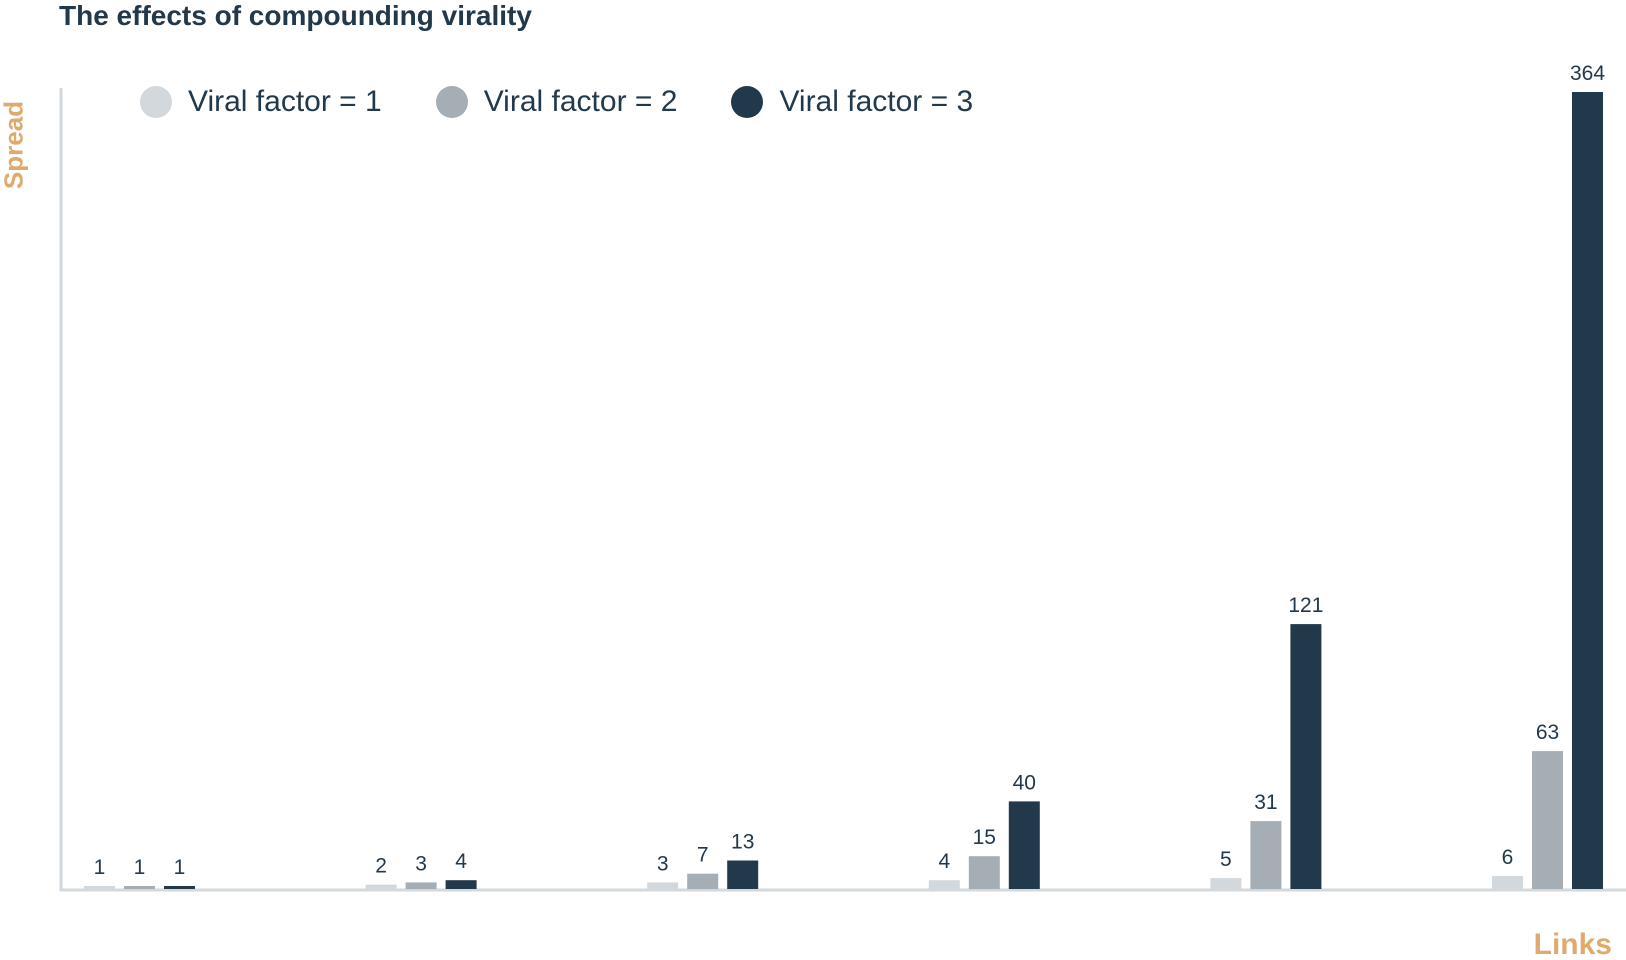 This screenshot has height=960, width=1626. I want to click on data-label-series-2-group-5: 31, so click(1265, 802).